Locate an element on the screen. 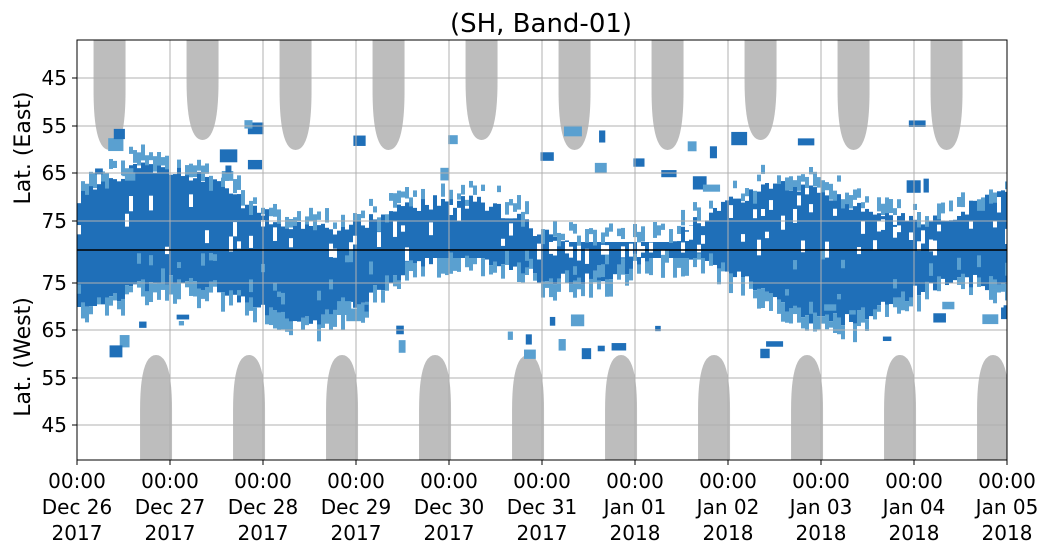 Image resolution: width=1051 pixels, height=556 pixels. x-tick-label: Jan 02 is located at coordinates (727, 507).